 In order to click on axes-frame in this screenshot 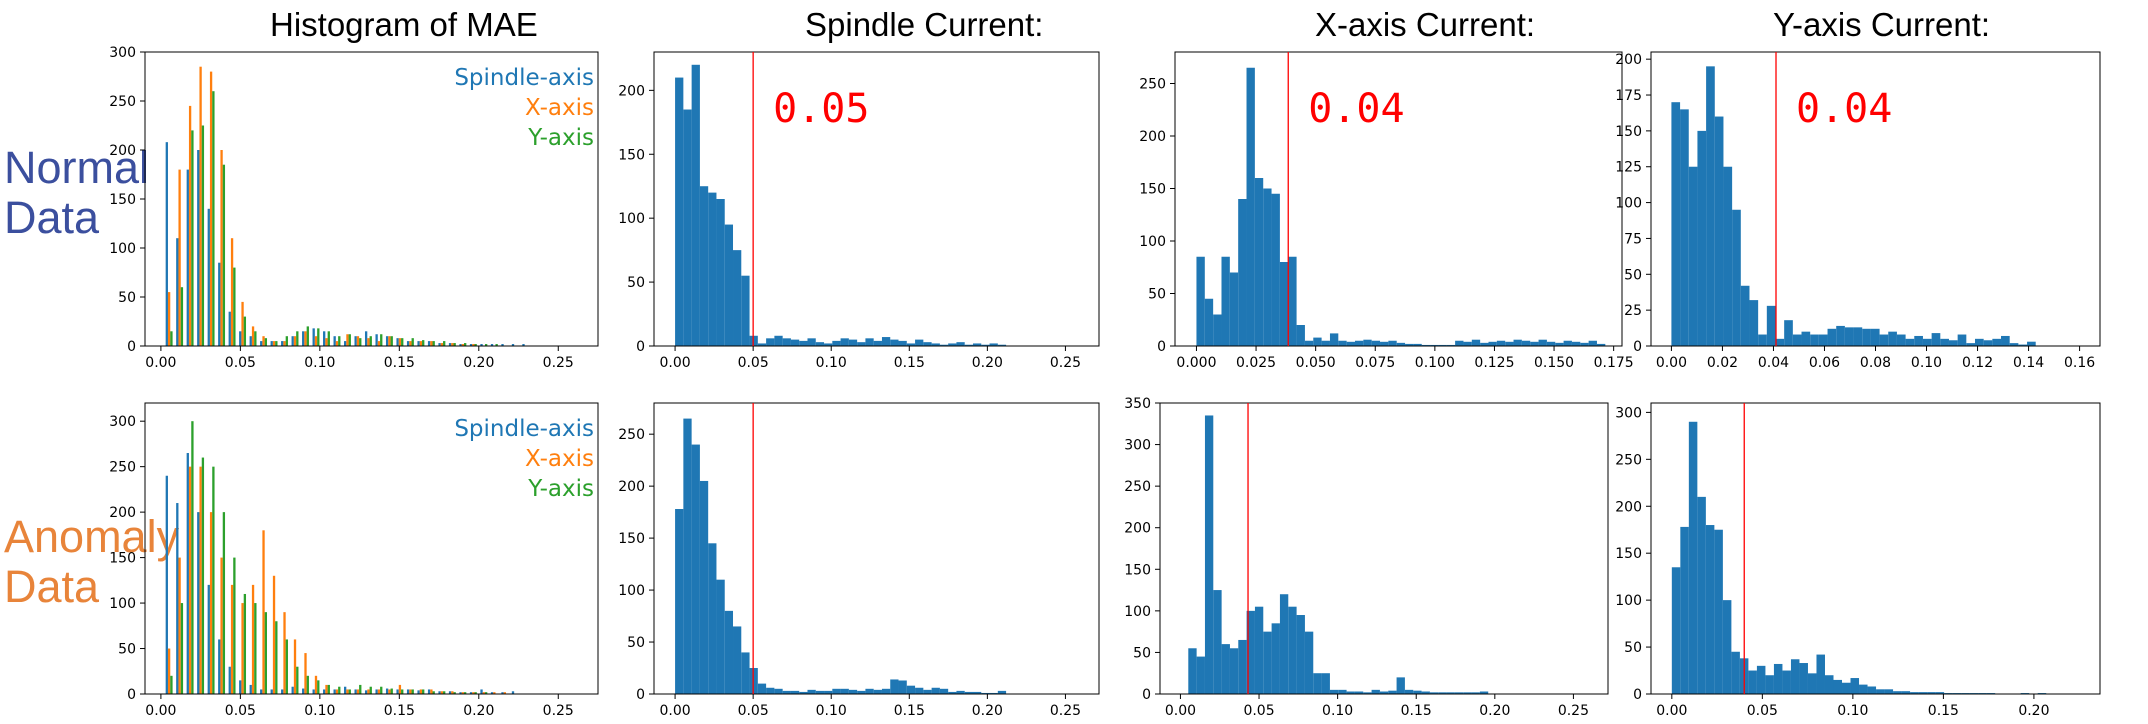, I will do `click(1384, 548)`.